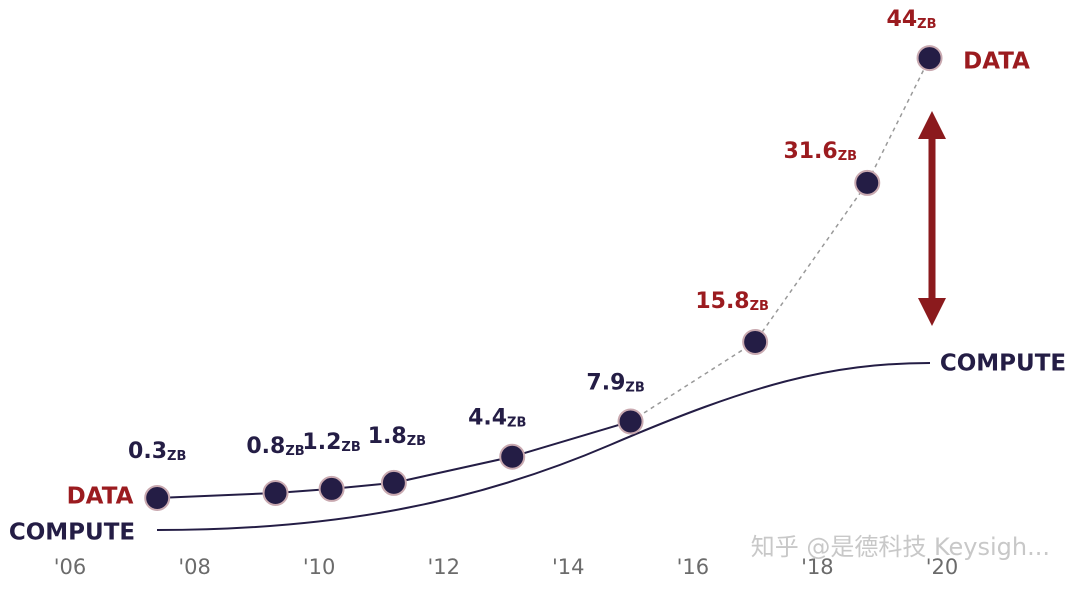  What do you see at coordinates (194, 567) in the screenshot?
I see `x-tick-label: '08` at bounding box center [194, 567].